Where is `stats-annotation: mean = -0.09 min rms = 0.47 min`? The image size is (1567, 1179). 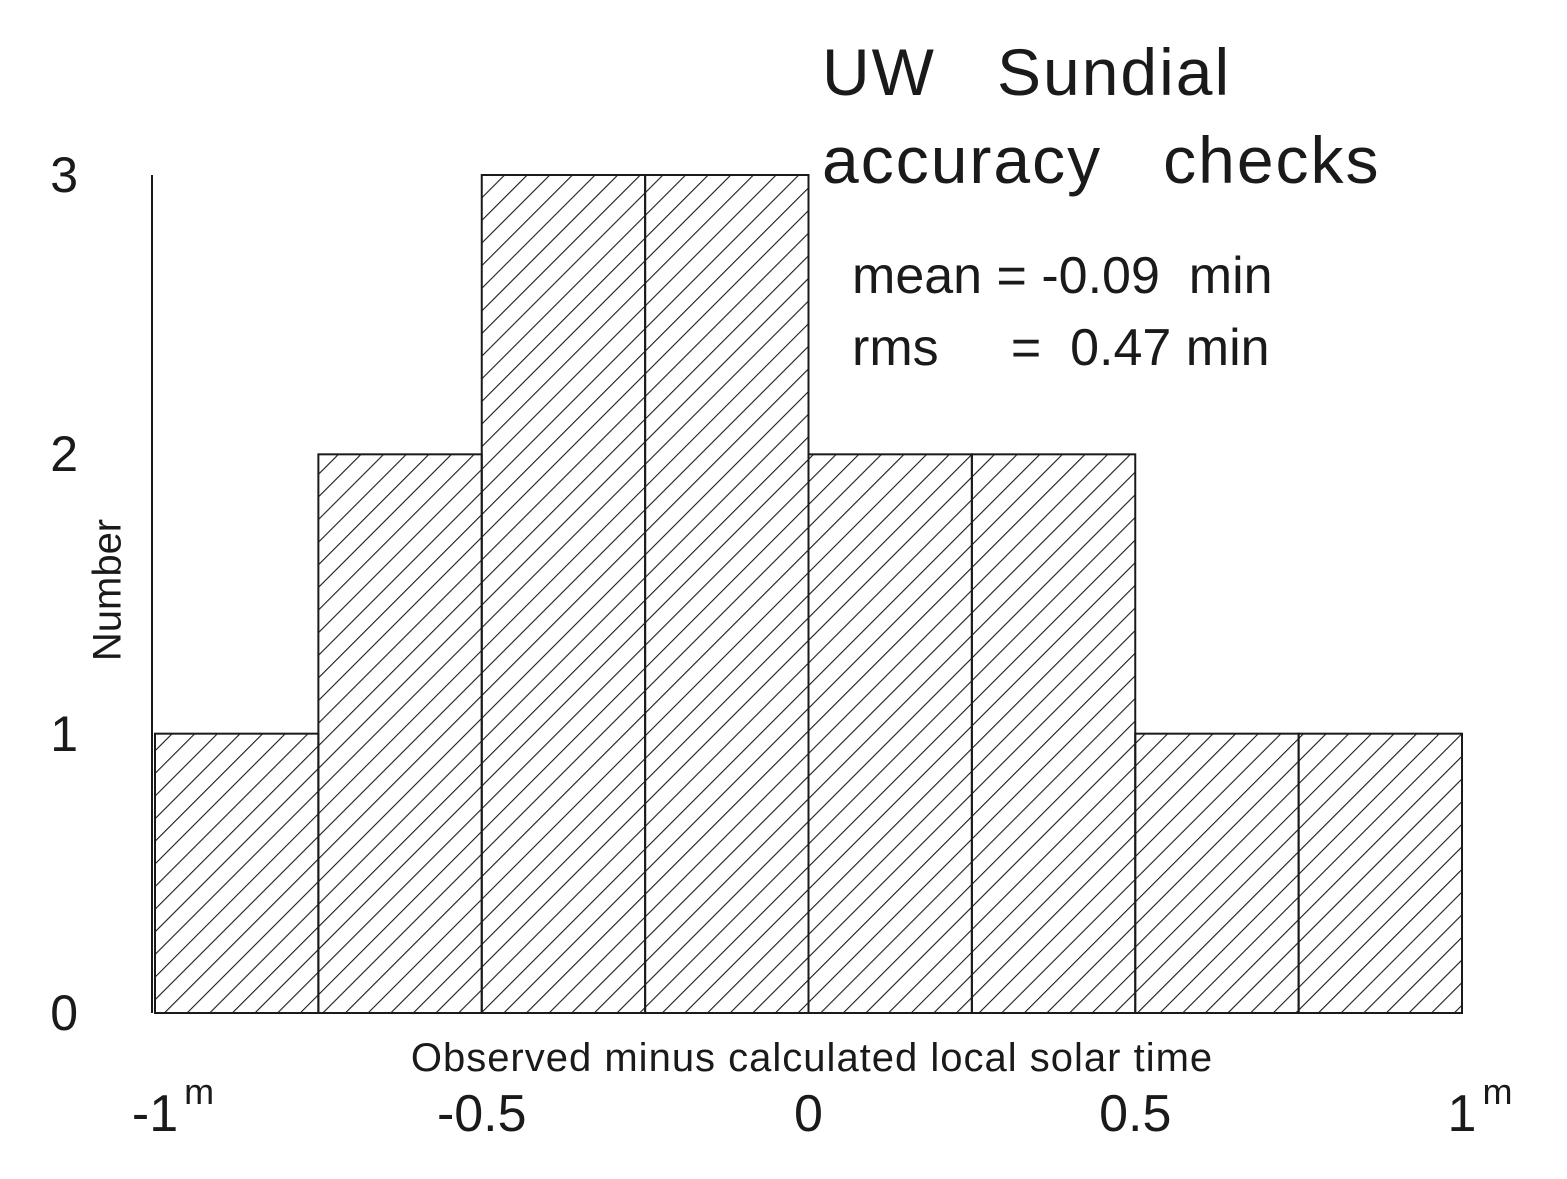 stats-annotation: mean = -0.09 min rms = 0.47 min is located at coordinates (1062, 312).